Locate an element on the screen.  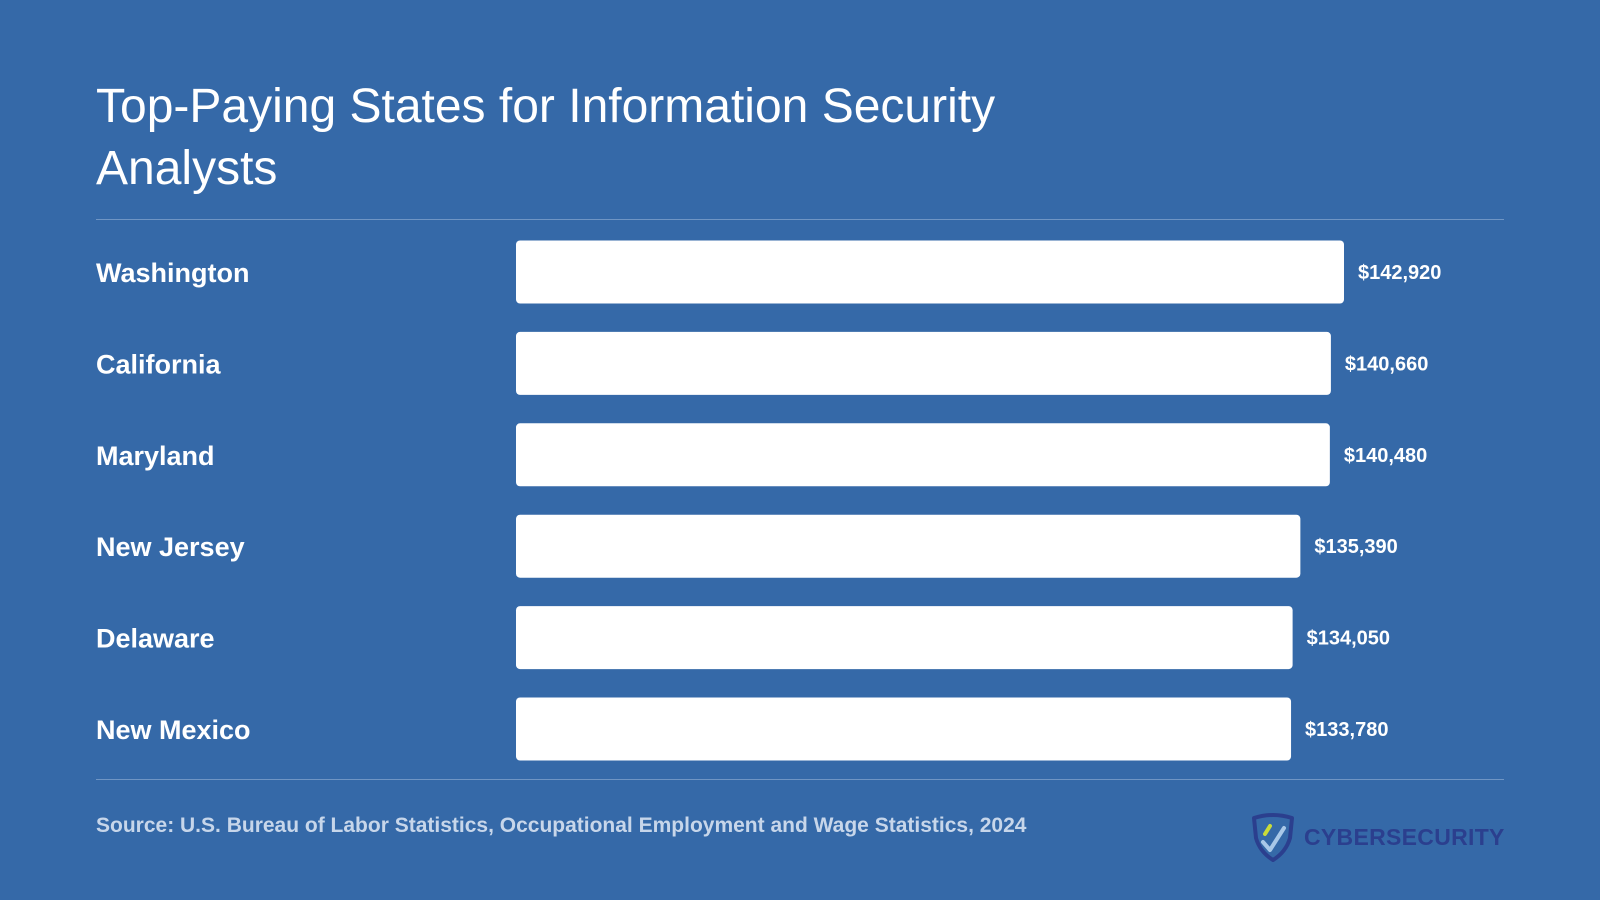
category-label-washington: Washington is located at coordinates (172, 273).